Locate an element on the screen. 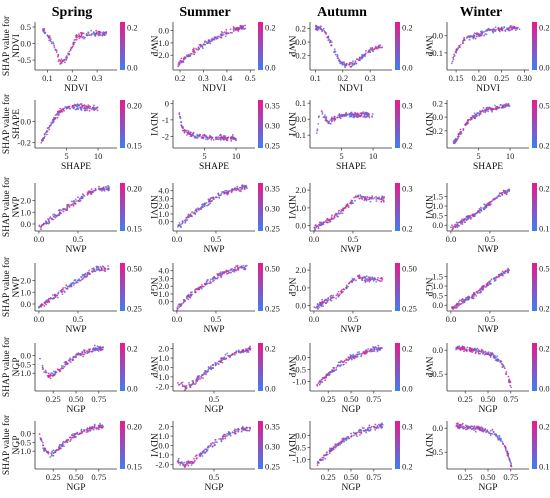 This screenshot has height=498, width=550. x-axis-label: NGP is located at coordinates (487, 488).